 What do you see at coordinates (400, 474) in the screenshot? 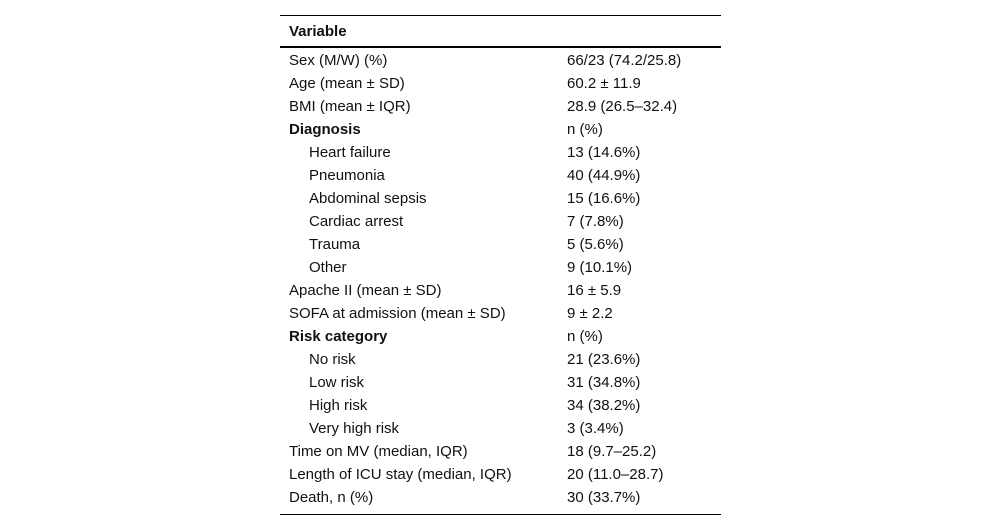
I see `row-label: Length of ICU stay (median, IQR)` at bounding box center [400, 474].